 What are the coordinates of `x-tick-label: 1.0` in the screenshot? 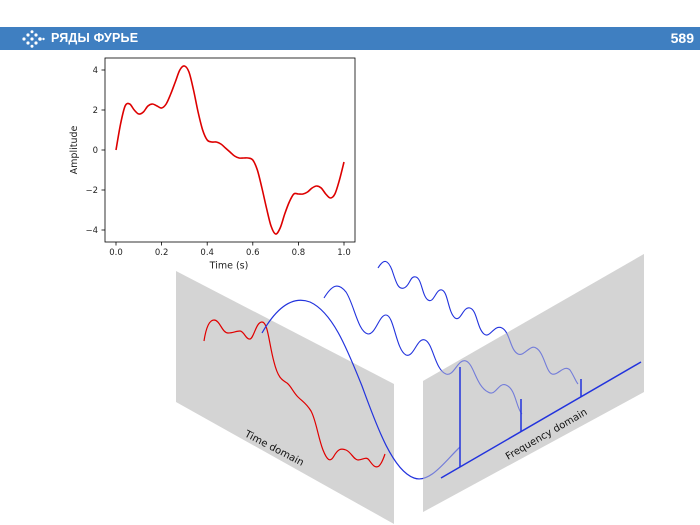 It's located at (344, 253).